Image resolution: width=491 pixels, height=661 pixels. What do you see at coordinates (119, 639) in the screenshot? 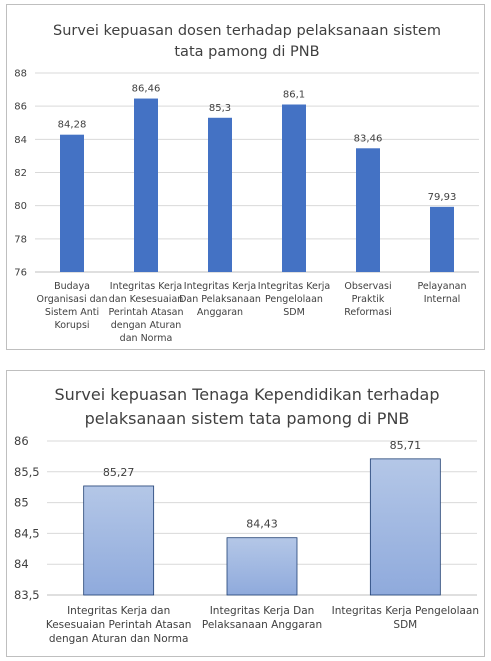
I see `category-label: dengan Aturan dan Norma` at bounding box center [119, 639].